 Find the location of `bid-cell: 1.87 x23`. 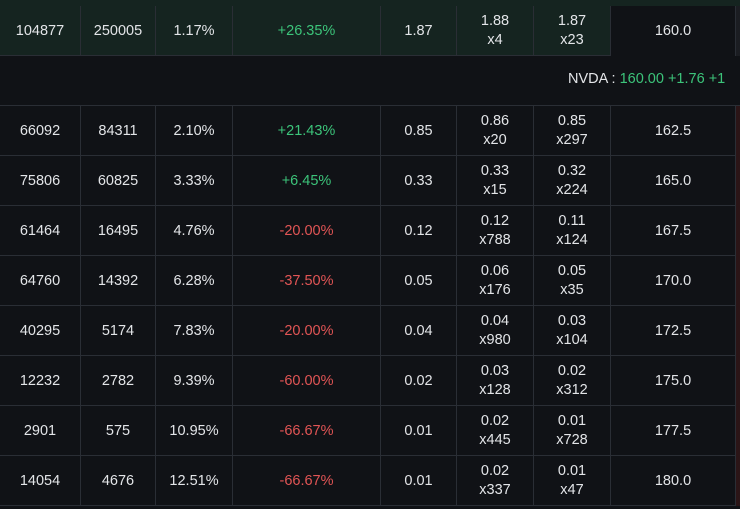

bid-cell: 1.87 x23 is located at coordinates (572, 31).